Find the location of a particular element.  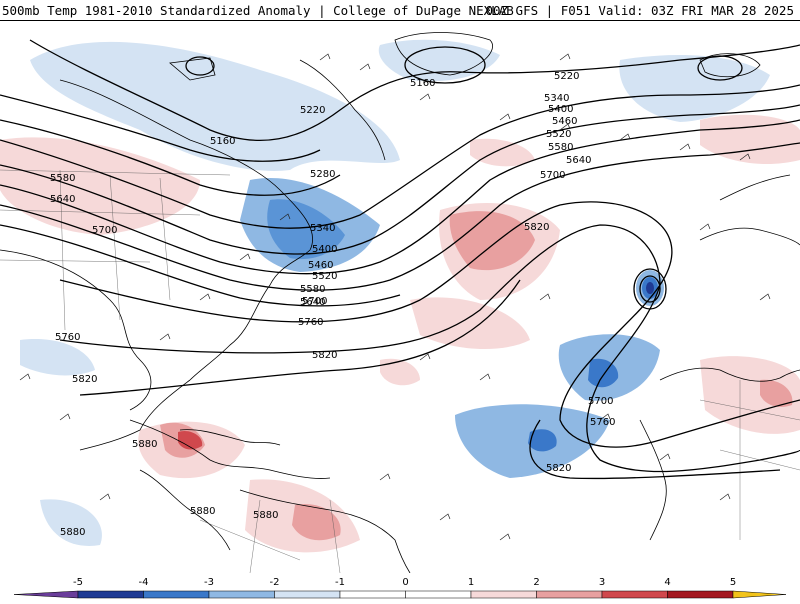

contour-label: 5280 is located at coordinates (322, 174).